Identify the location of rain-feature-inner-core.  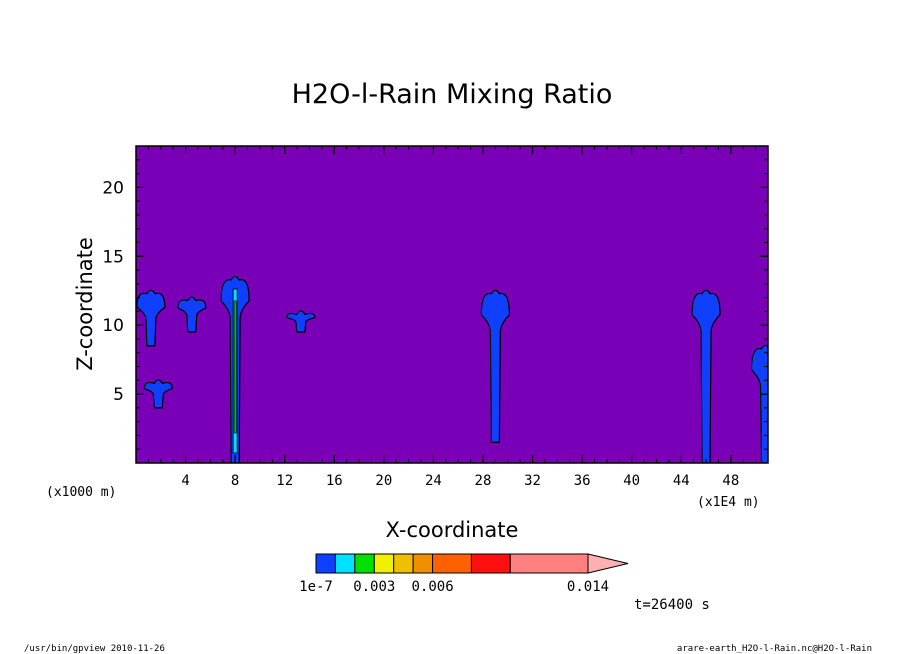
(235, 367).